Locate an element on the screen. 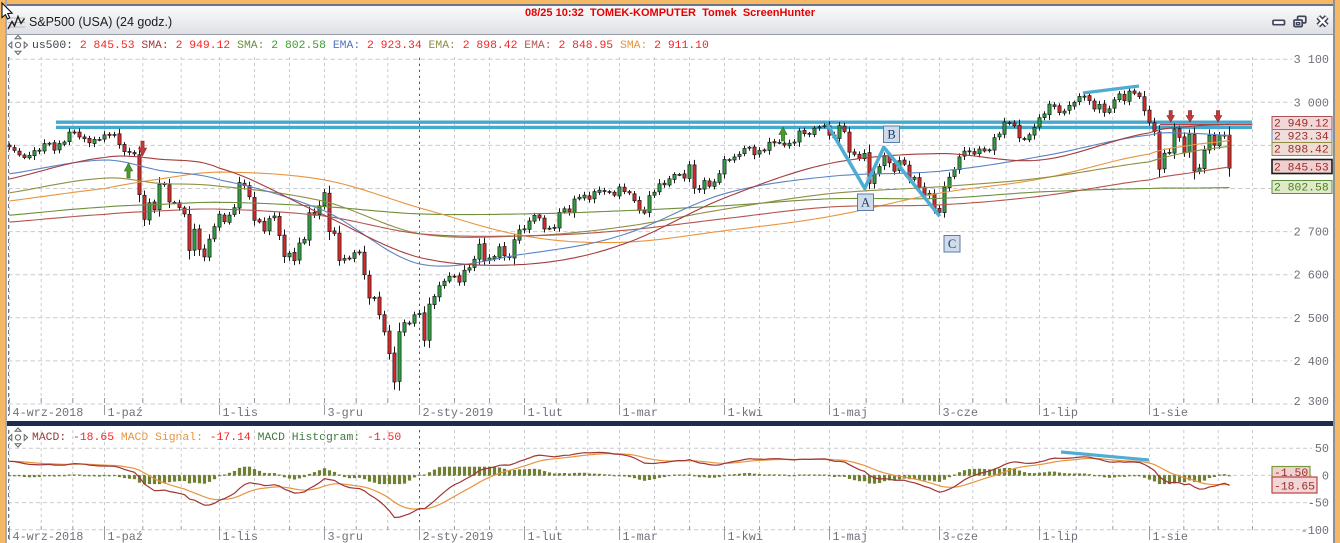 The height and width of the screenshot is (543, 1340). svg-text: 50 is located at coordinates (1322, 449).